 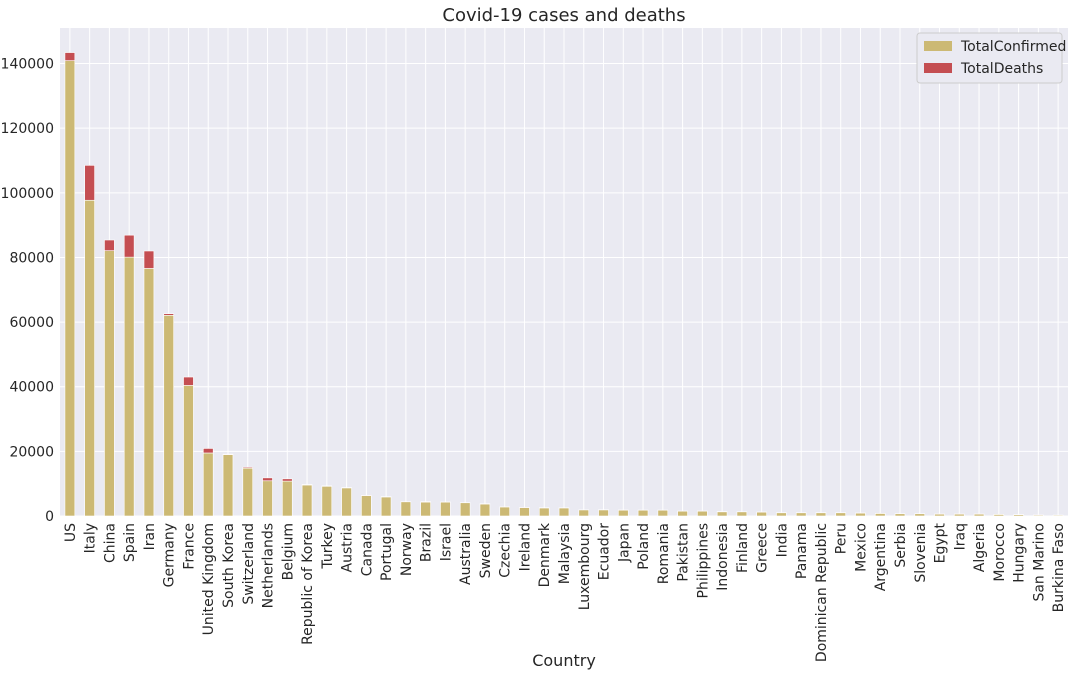 I want to click on x-tick-label: Panama, so click(x=802, y=551).